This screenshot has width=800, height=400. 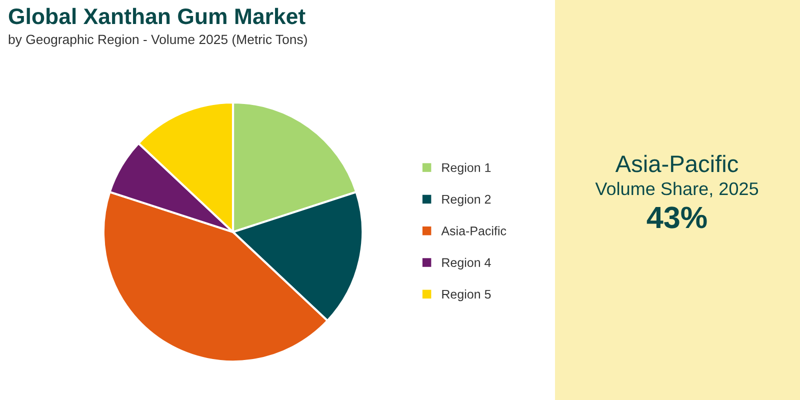 I want to click on chart-title: Global Xanthan Gum Market, so click(x=157, y=16).